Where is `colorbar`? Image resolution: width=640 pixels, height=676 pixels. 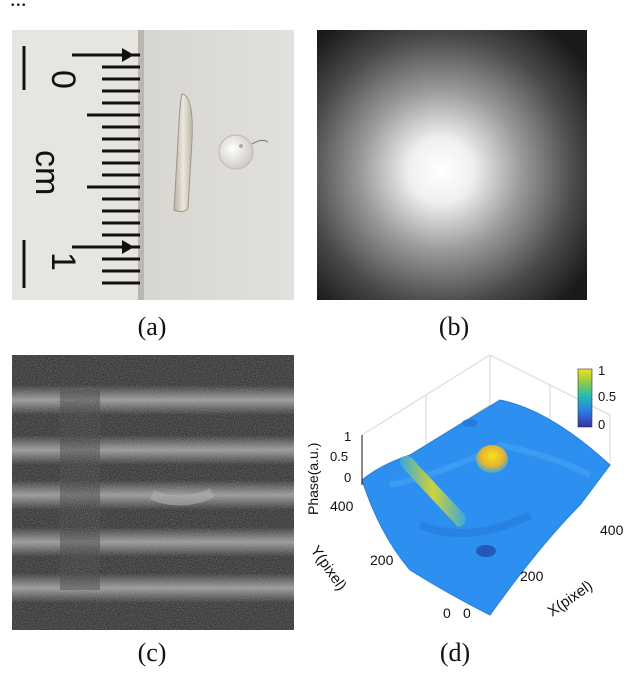
colorbar is located at coordinates (585, 398).